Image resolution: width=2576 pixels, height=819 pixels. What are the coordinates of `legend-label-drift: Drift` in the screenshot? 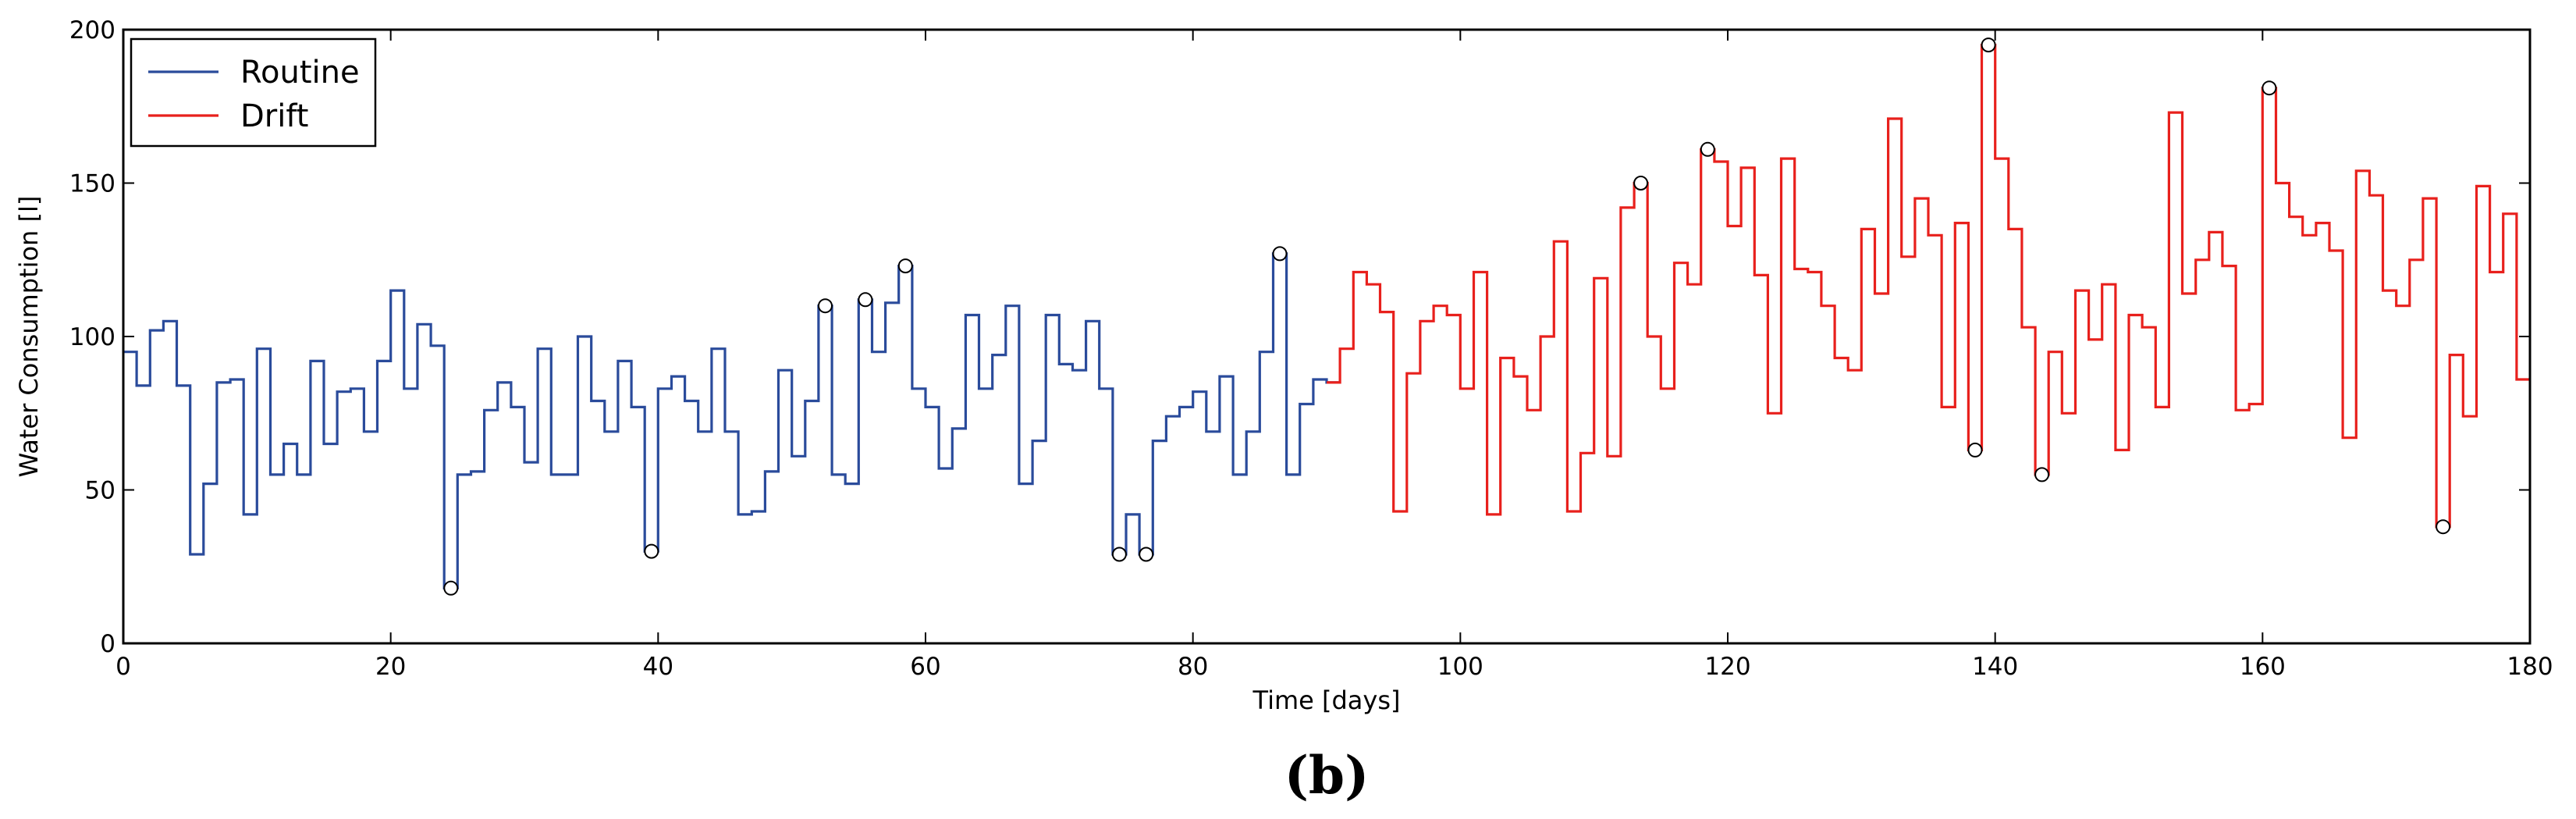 It's located at (274, 116).